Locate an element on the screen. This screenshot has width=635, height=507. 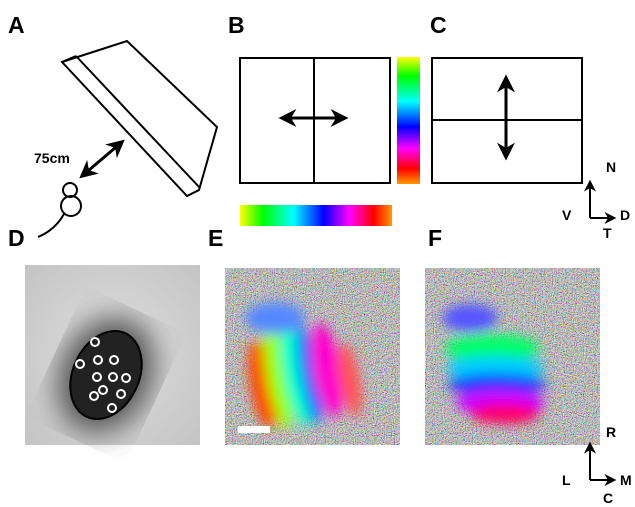
panel-label: B is located at coordinates (236, 25).